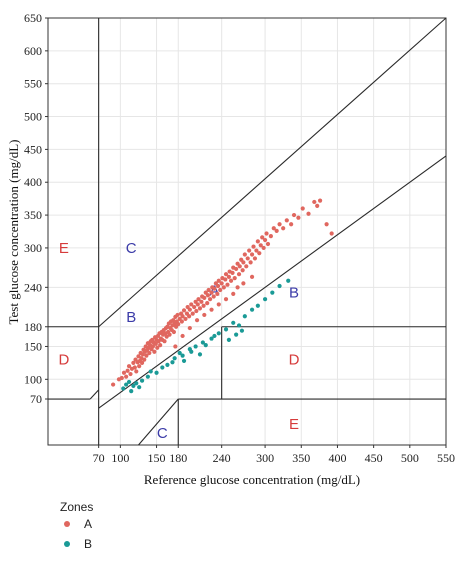 This screenshot has height=564, width=474. I want to click on legend-label-b: B, so click(88, 544).